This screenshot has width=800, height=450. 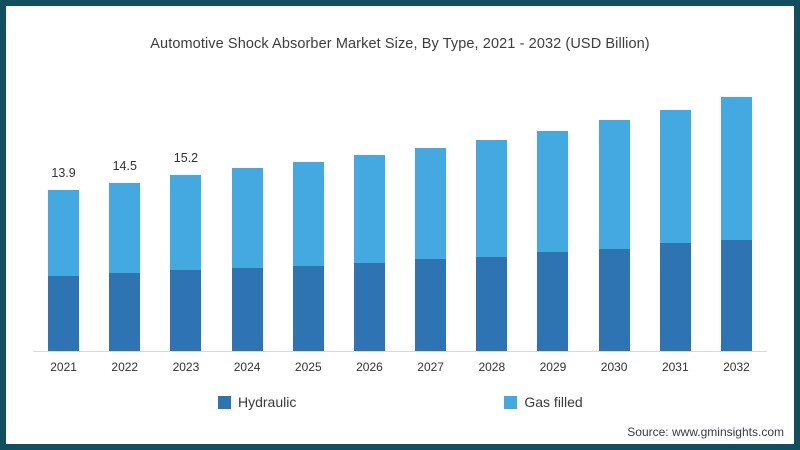 I want to click on bar-value-label: 13.9, so click(x=63, y=172).